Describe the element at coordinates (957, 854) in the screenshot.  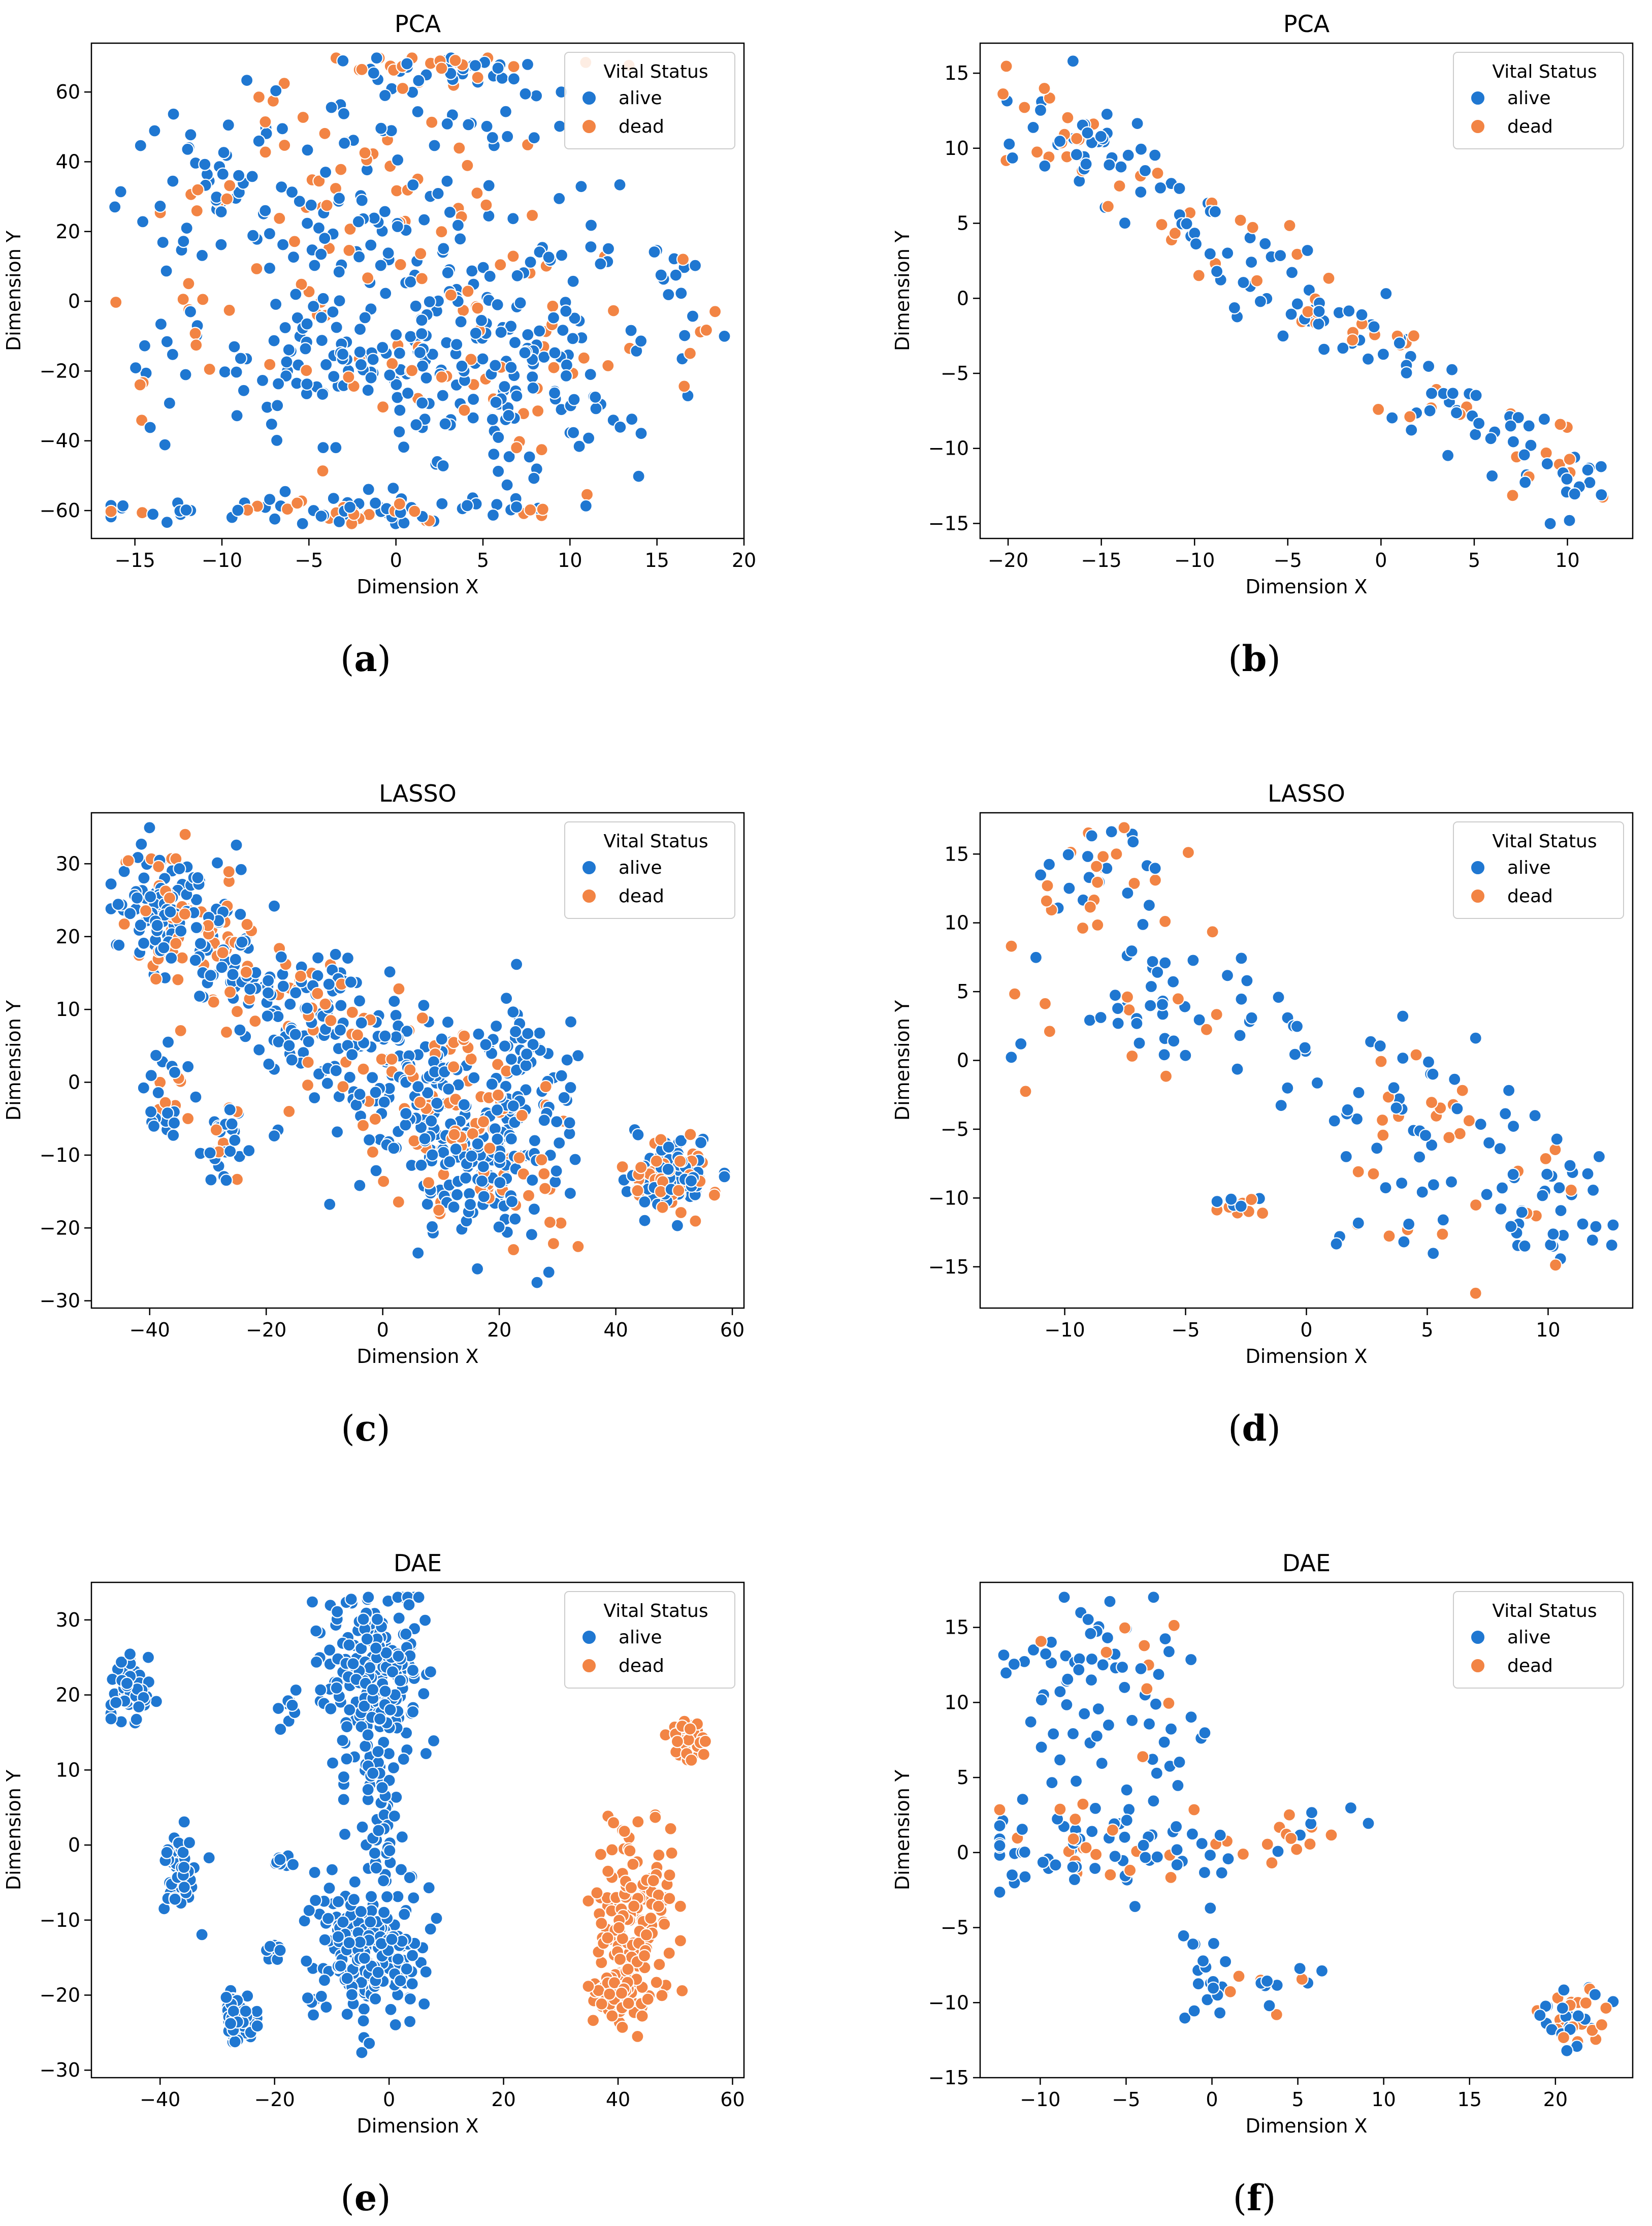
I see `y-tick-label: 15` at that location.